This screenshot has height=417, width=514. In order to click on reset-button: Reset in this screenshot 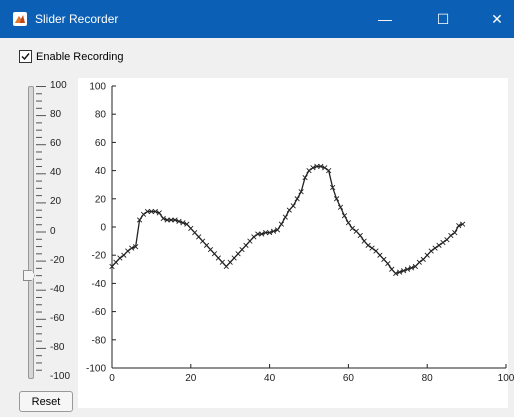, I will do `click(46, 401)`.